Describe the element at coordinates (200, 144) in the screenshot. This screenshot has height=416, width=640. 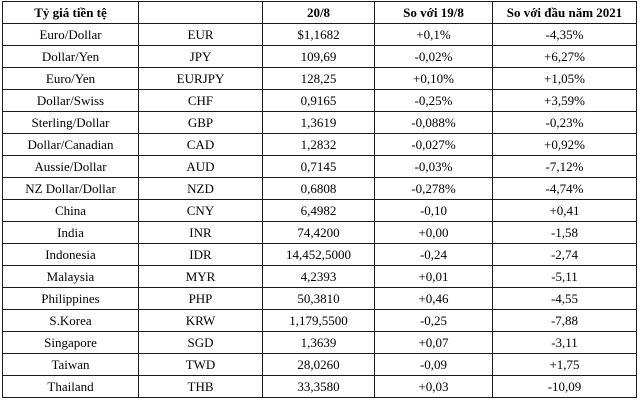
I see `cell-code: CAD` at that location.